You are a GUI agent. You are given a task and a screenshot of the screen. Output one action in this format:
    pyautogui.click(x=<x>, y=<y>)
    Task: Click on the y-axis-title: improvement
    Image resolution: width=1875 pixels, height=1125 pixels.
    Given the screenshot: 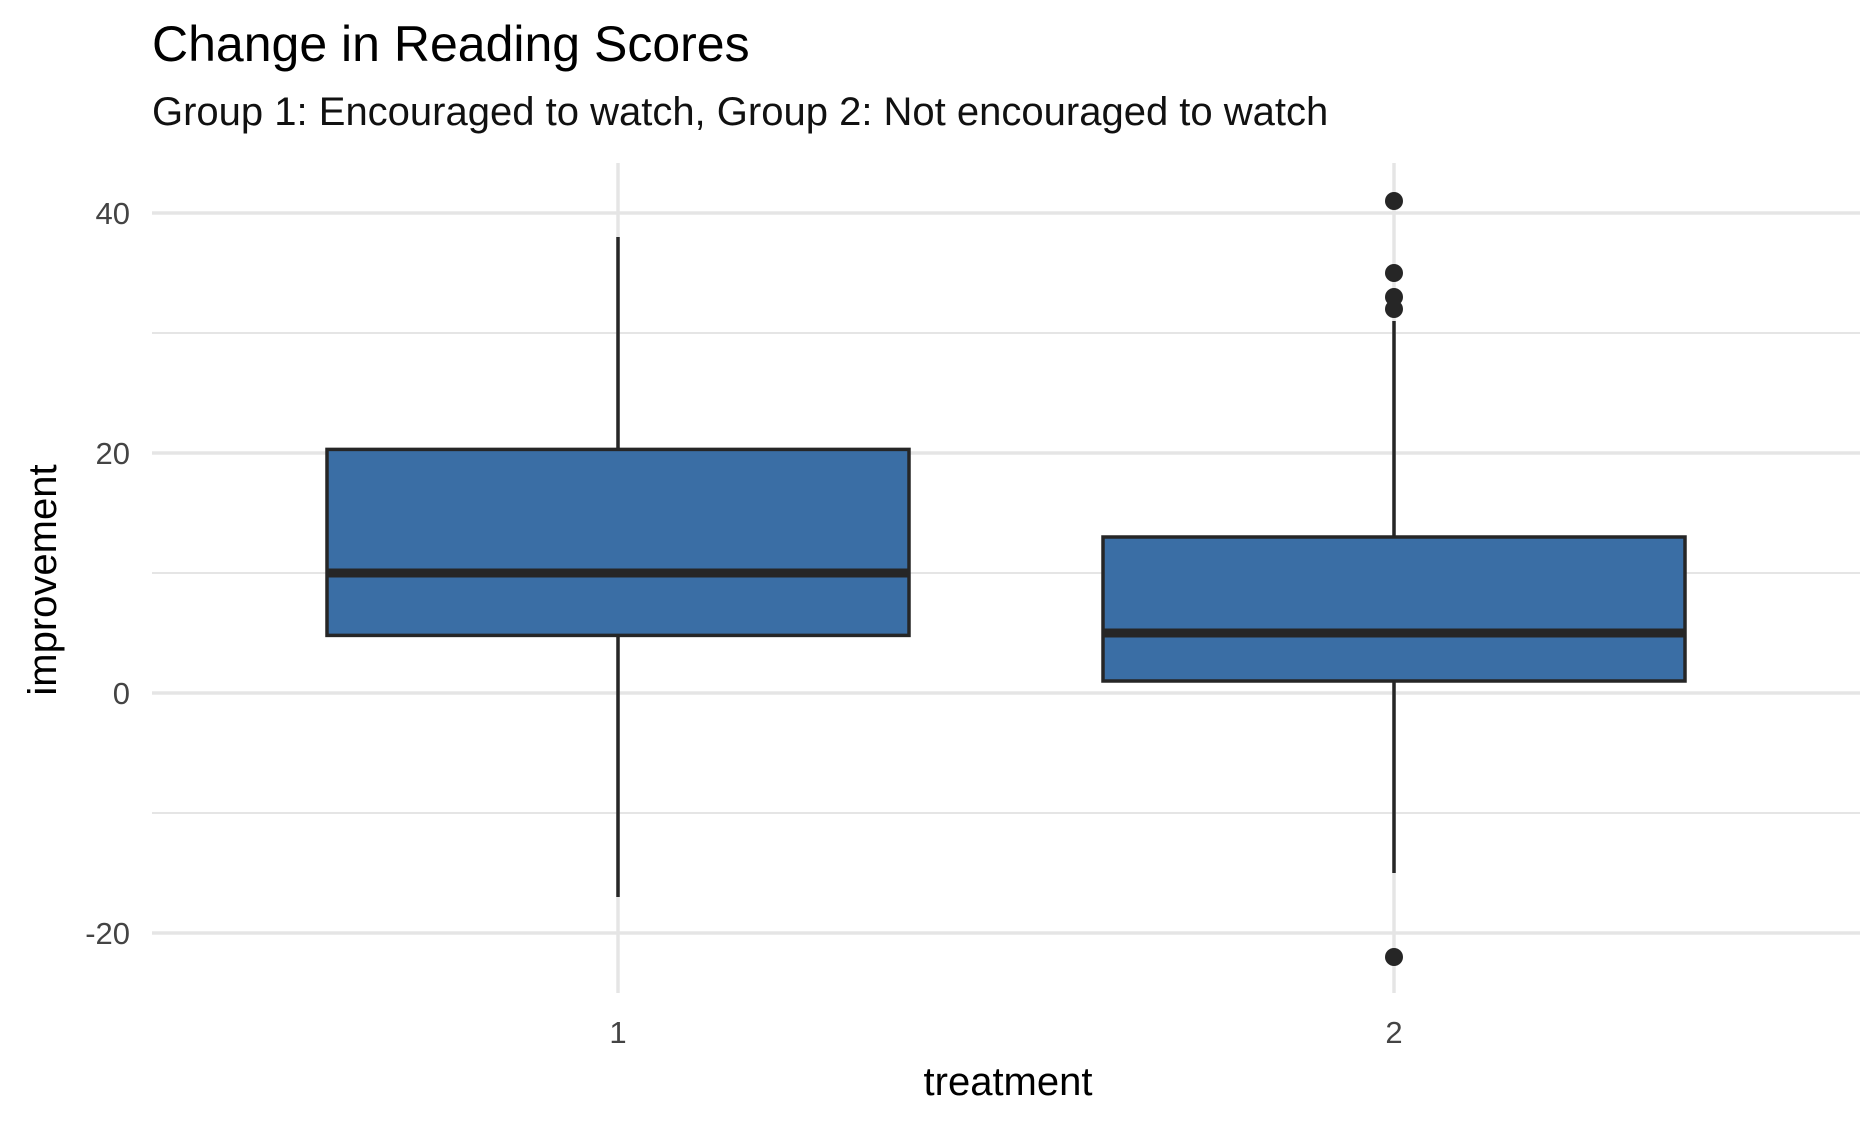 What is the action you would take?
    pyautogui.click(x=43, y=579)
    